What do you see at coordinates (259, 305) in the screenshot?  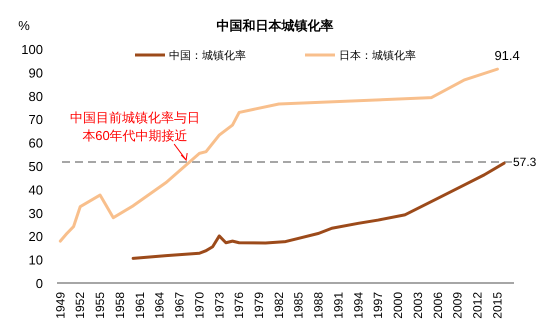 I see `x-tick-label: 1979` at bounding box center [259, 305].